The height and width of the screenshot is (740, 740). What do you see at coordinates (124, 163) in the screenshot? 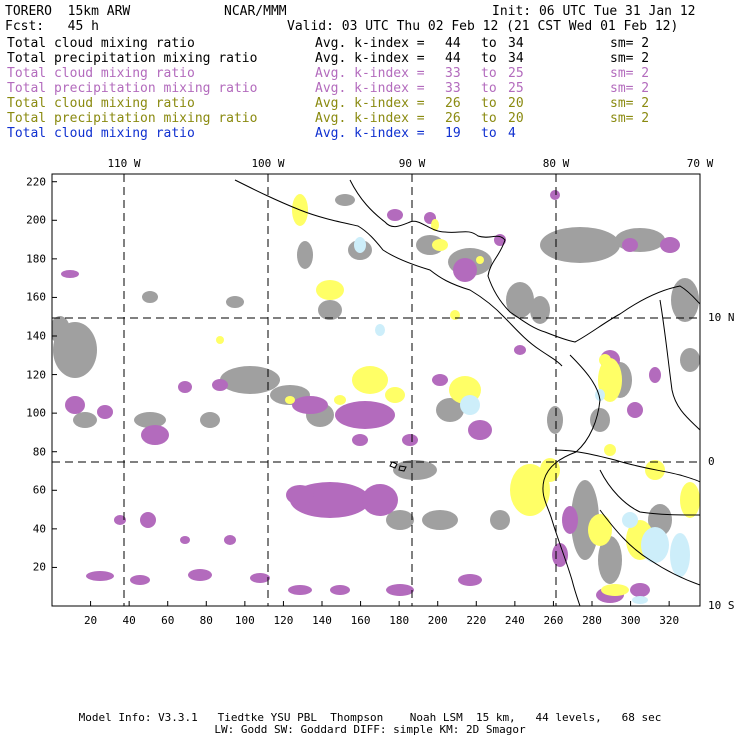
I see `lon-label-110w: 110 W` at bounding box center [124, 163].